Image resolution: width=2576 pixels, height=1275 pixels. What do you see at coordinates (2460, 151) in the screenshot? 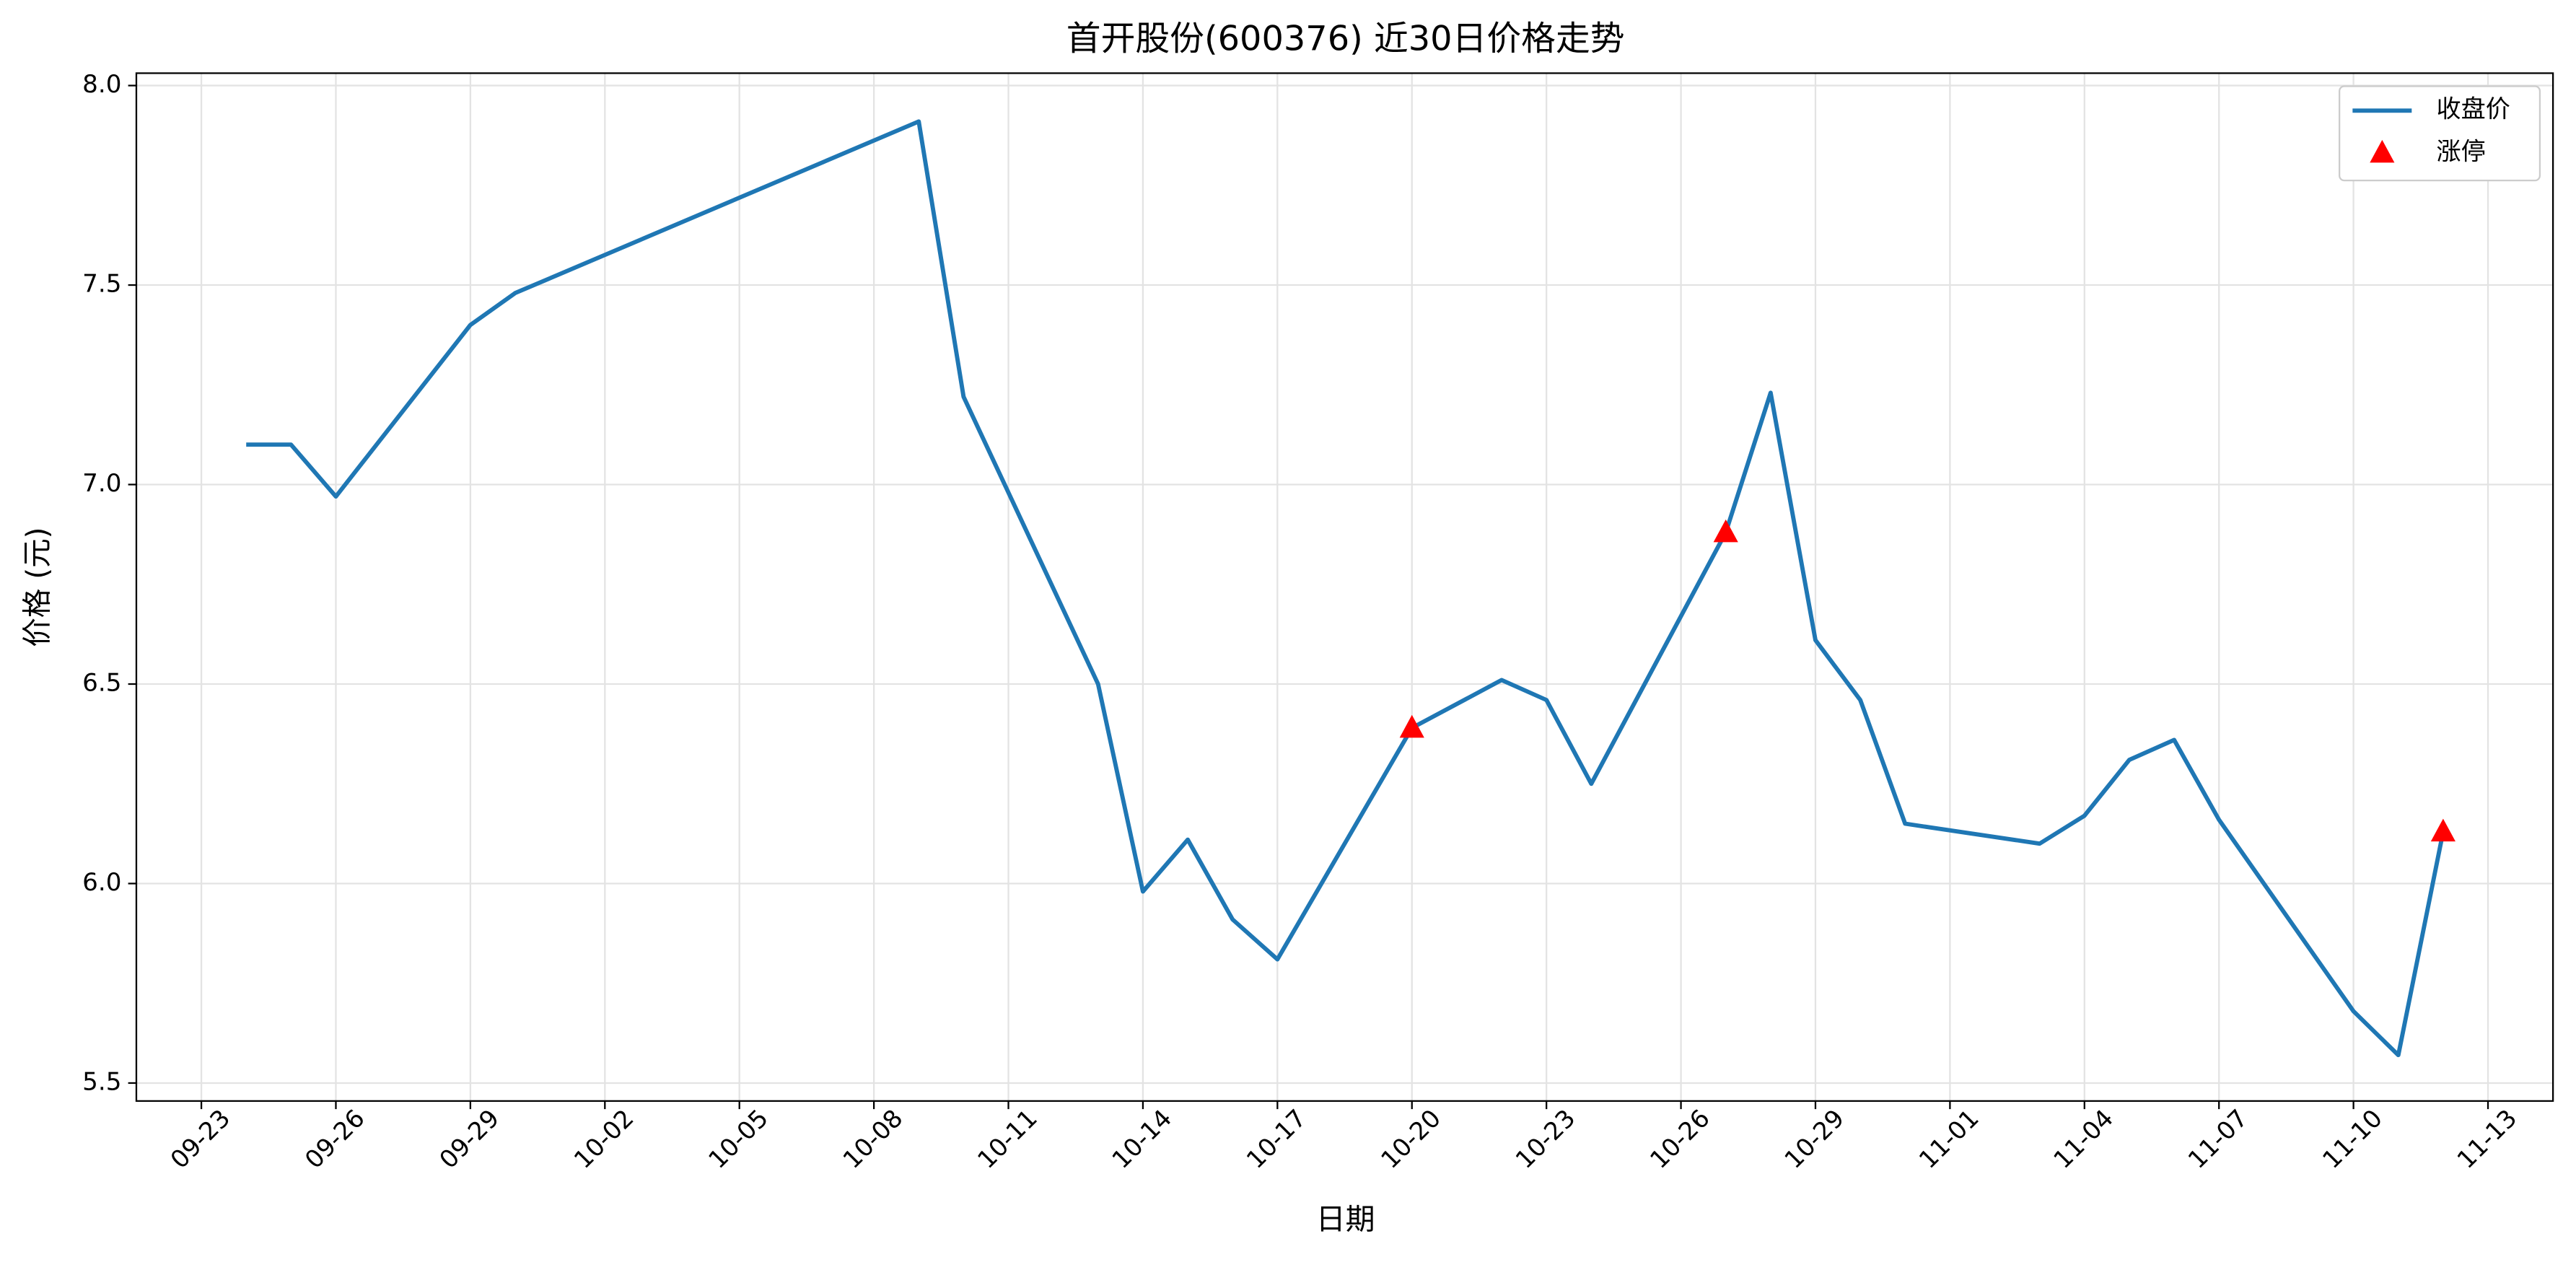
I see `legend-label: 涨停` at bounding box center [2460, 151].